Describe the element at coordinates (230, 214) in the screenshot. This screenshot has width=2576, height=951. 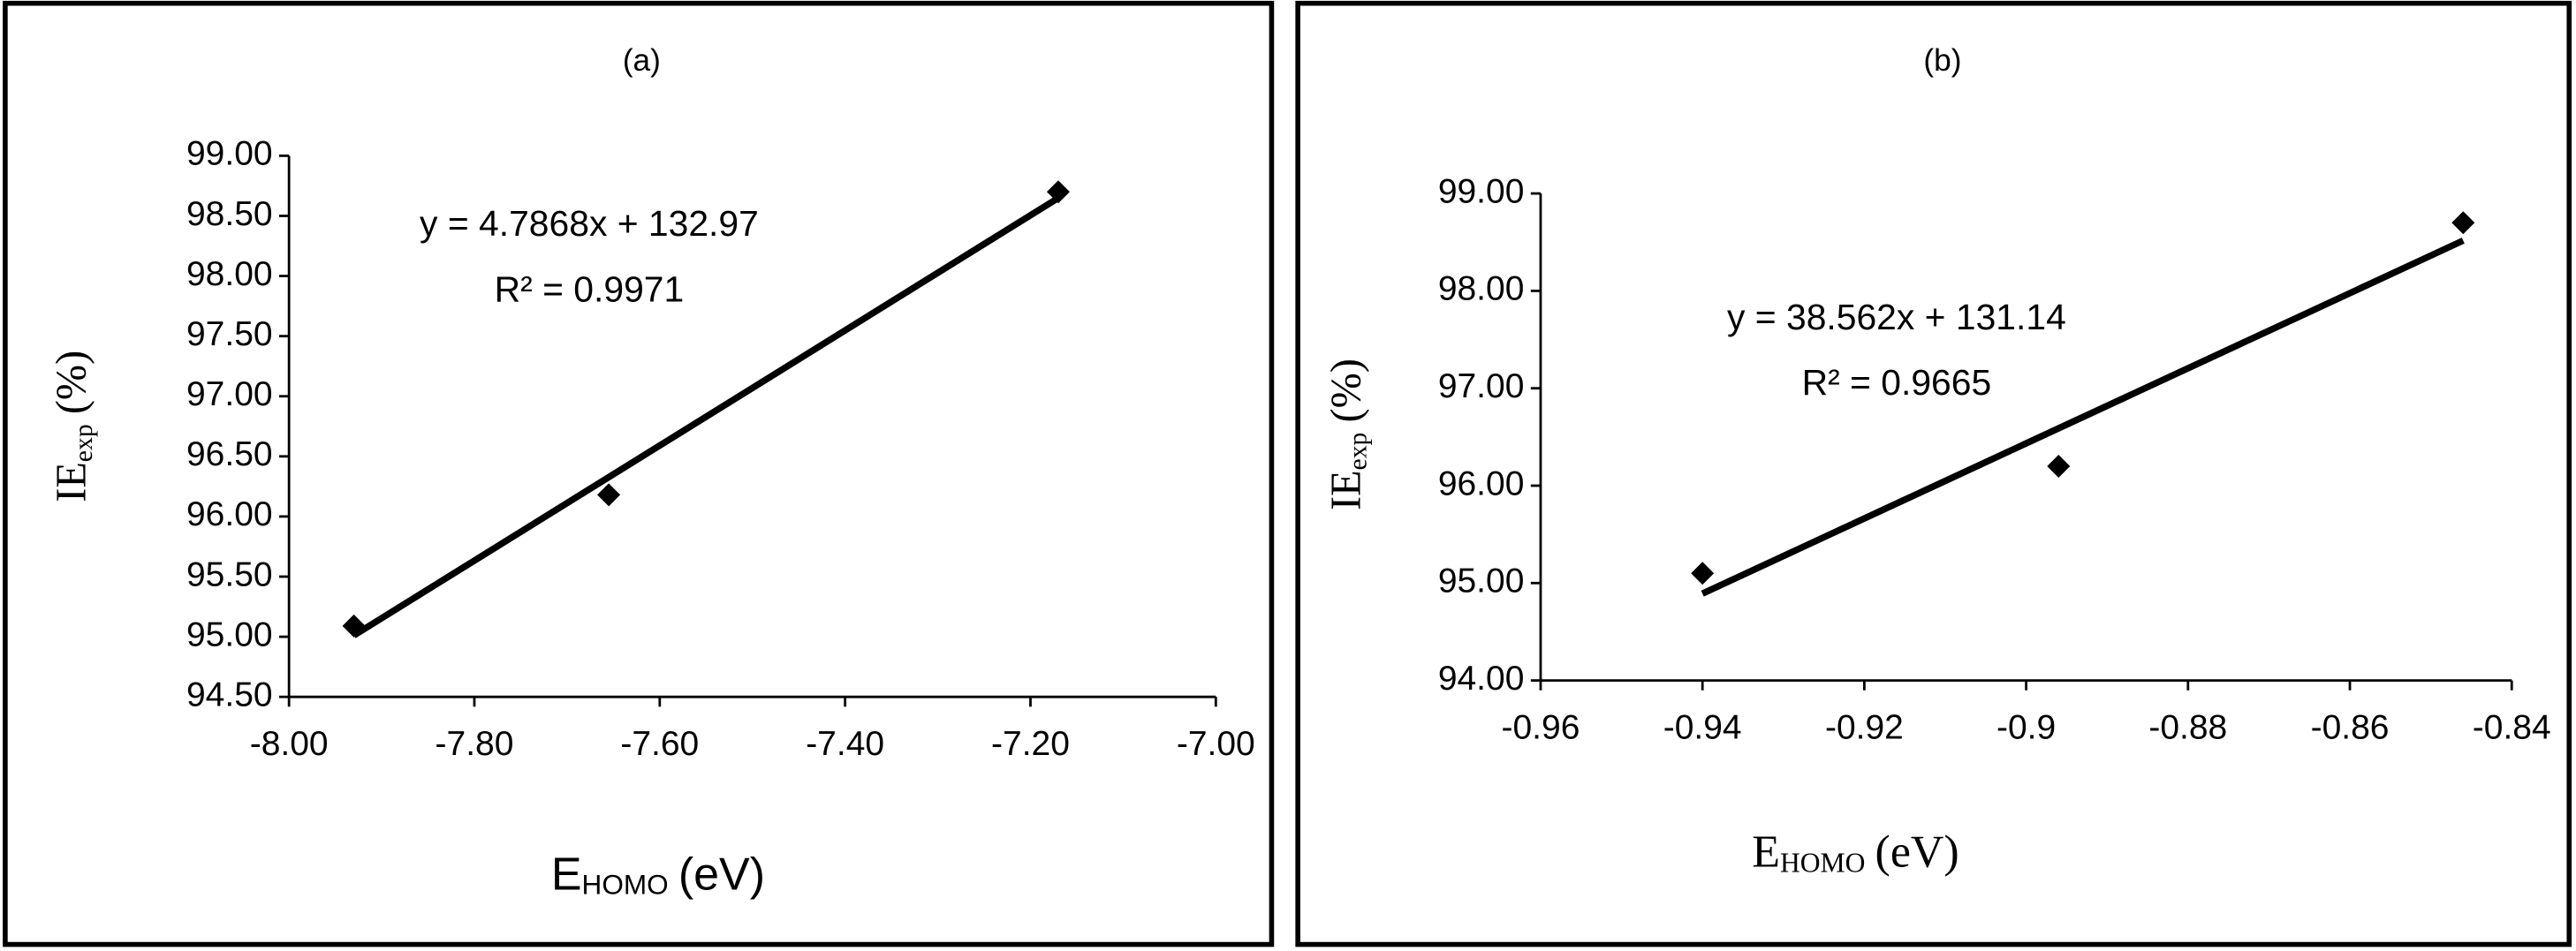
I see `y-tick-label: 98.50` at that location.